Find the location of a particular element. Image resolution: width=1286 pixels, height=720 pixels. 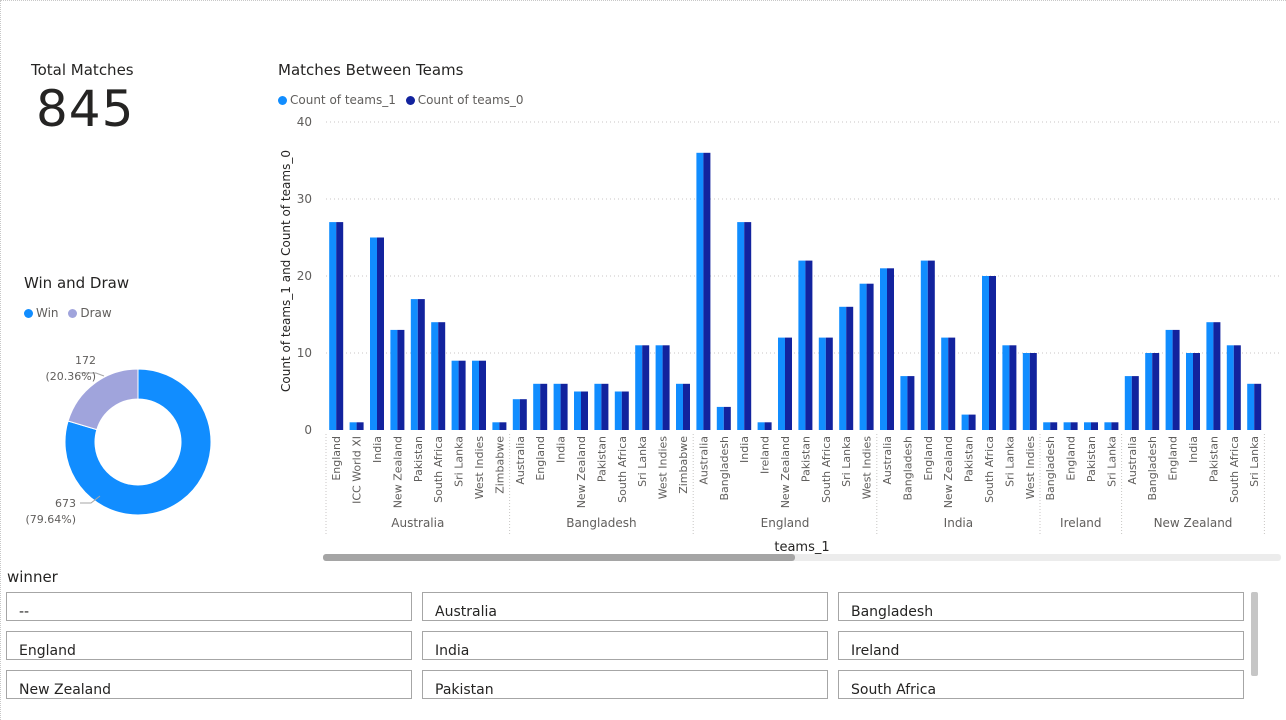

bar-teams-0-new-zealand-australia is located at coordinates (1135, 403).